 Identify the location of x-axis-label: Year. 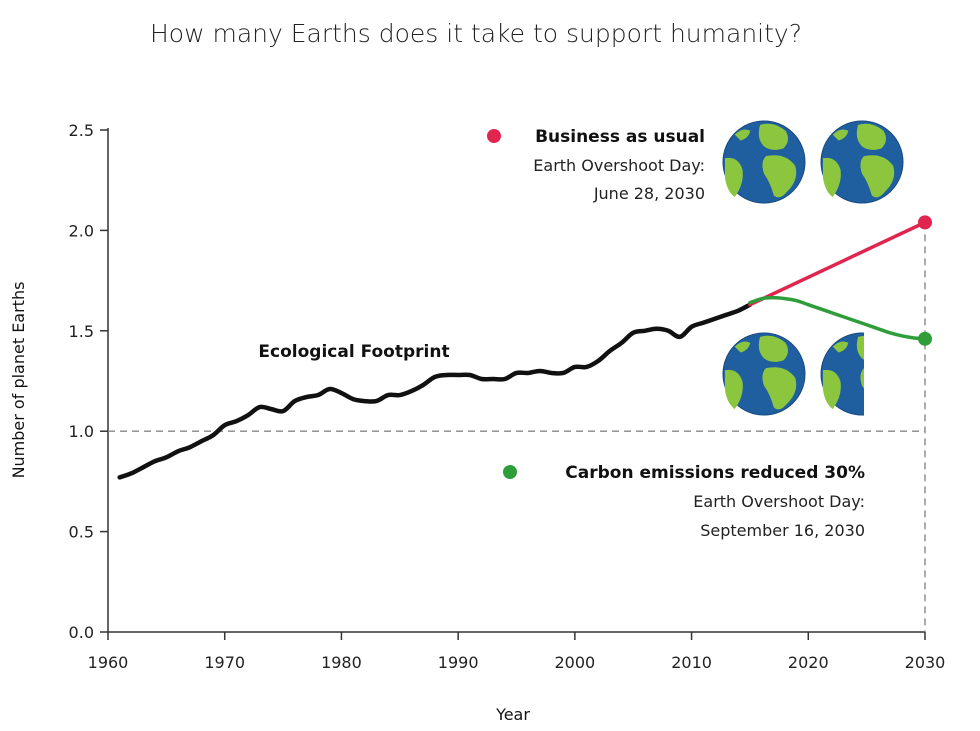
(512, 714).